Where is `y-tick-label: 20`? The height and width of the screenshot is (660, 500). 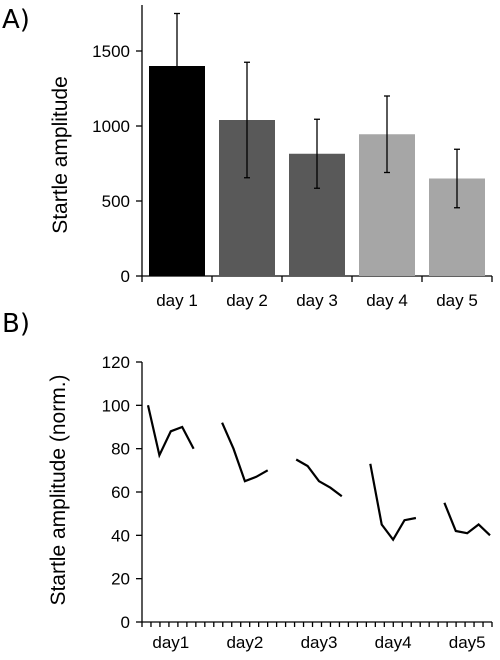 y-tick-label: 20 is located at coordinates (120, 579).